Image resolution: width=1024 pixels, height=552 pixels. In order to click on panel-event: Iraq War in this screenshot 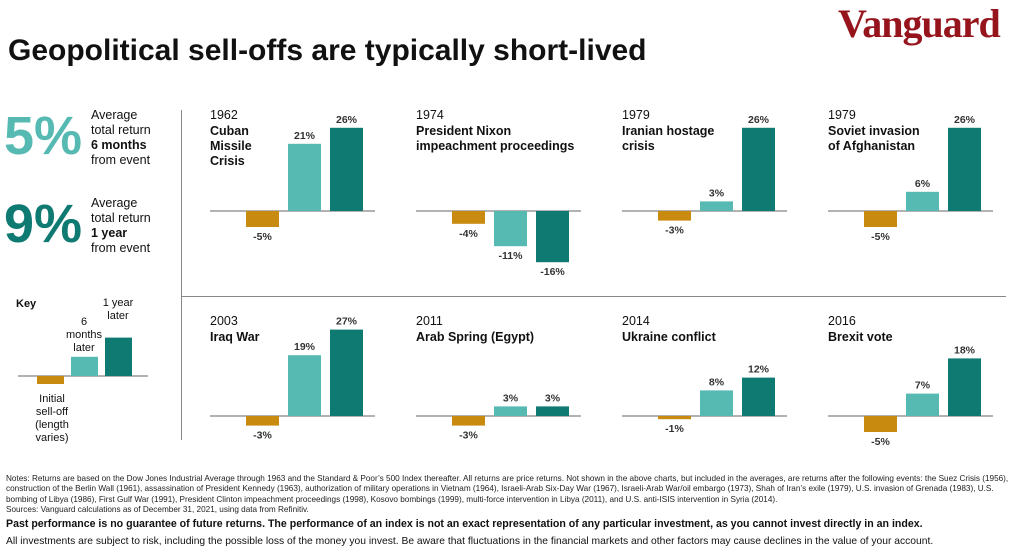, I will do `click(235, 337)`.